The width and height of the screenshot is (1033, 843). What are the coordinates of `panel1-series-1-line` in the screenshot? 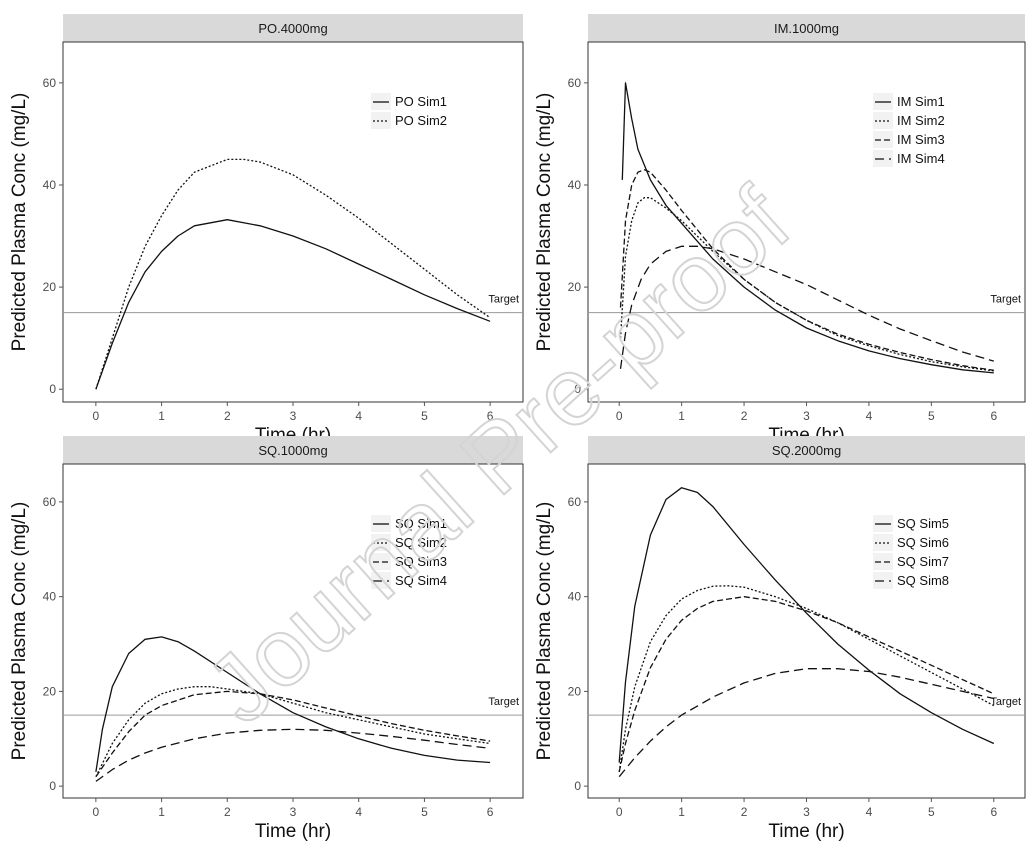 It's located at (807, 228).